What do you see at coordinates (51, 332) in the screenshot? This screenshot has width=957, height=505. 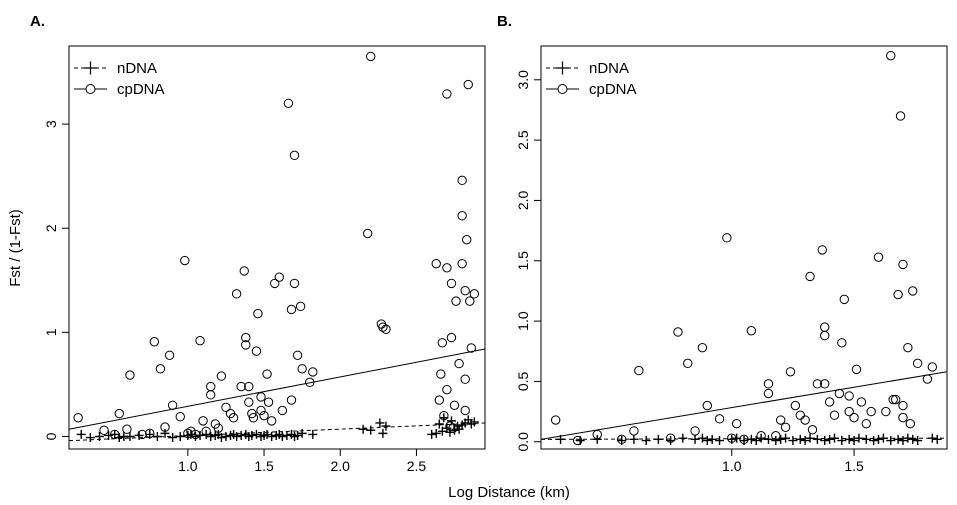 I see `y-tick-label: 1` at bounding box center [51, 332].